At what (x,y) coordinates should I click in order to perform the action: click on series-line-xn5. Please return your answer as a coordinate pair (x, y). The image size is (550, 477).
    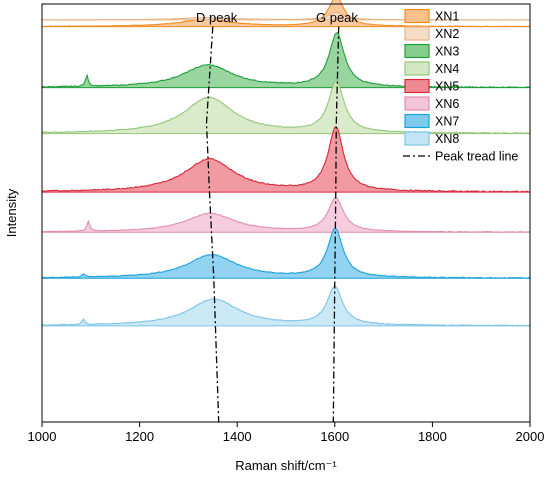
    Looking at the image, I should click on (286, 159).